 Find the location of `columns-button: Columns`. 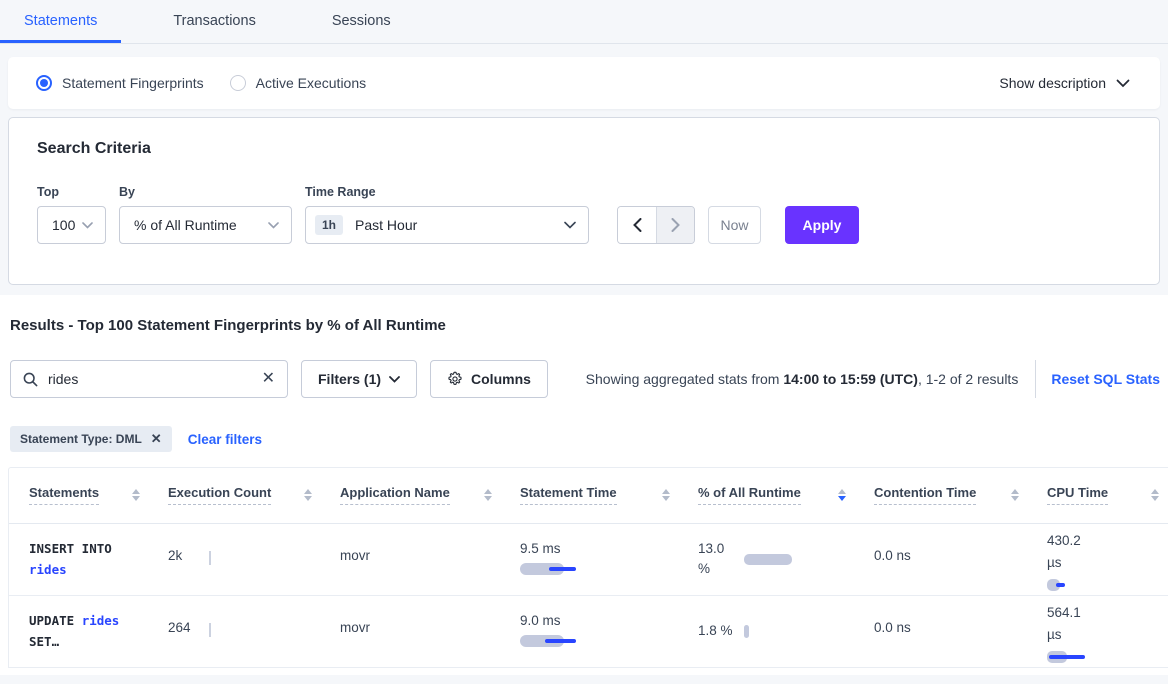

columns-button: Columns is located at coordinates (489, 379).